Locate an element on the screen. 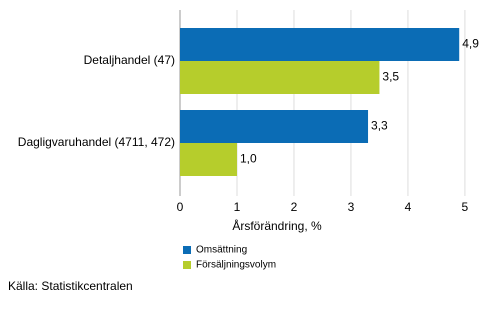 This screenshot has height=309, width=493. x-tick-label: 1 is located at coordinates (237, 207).